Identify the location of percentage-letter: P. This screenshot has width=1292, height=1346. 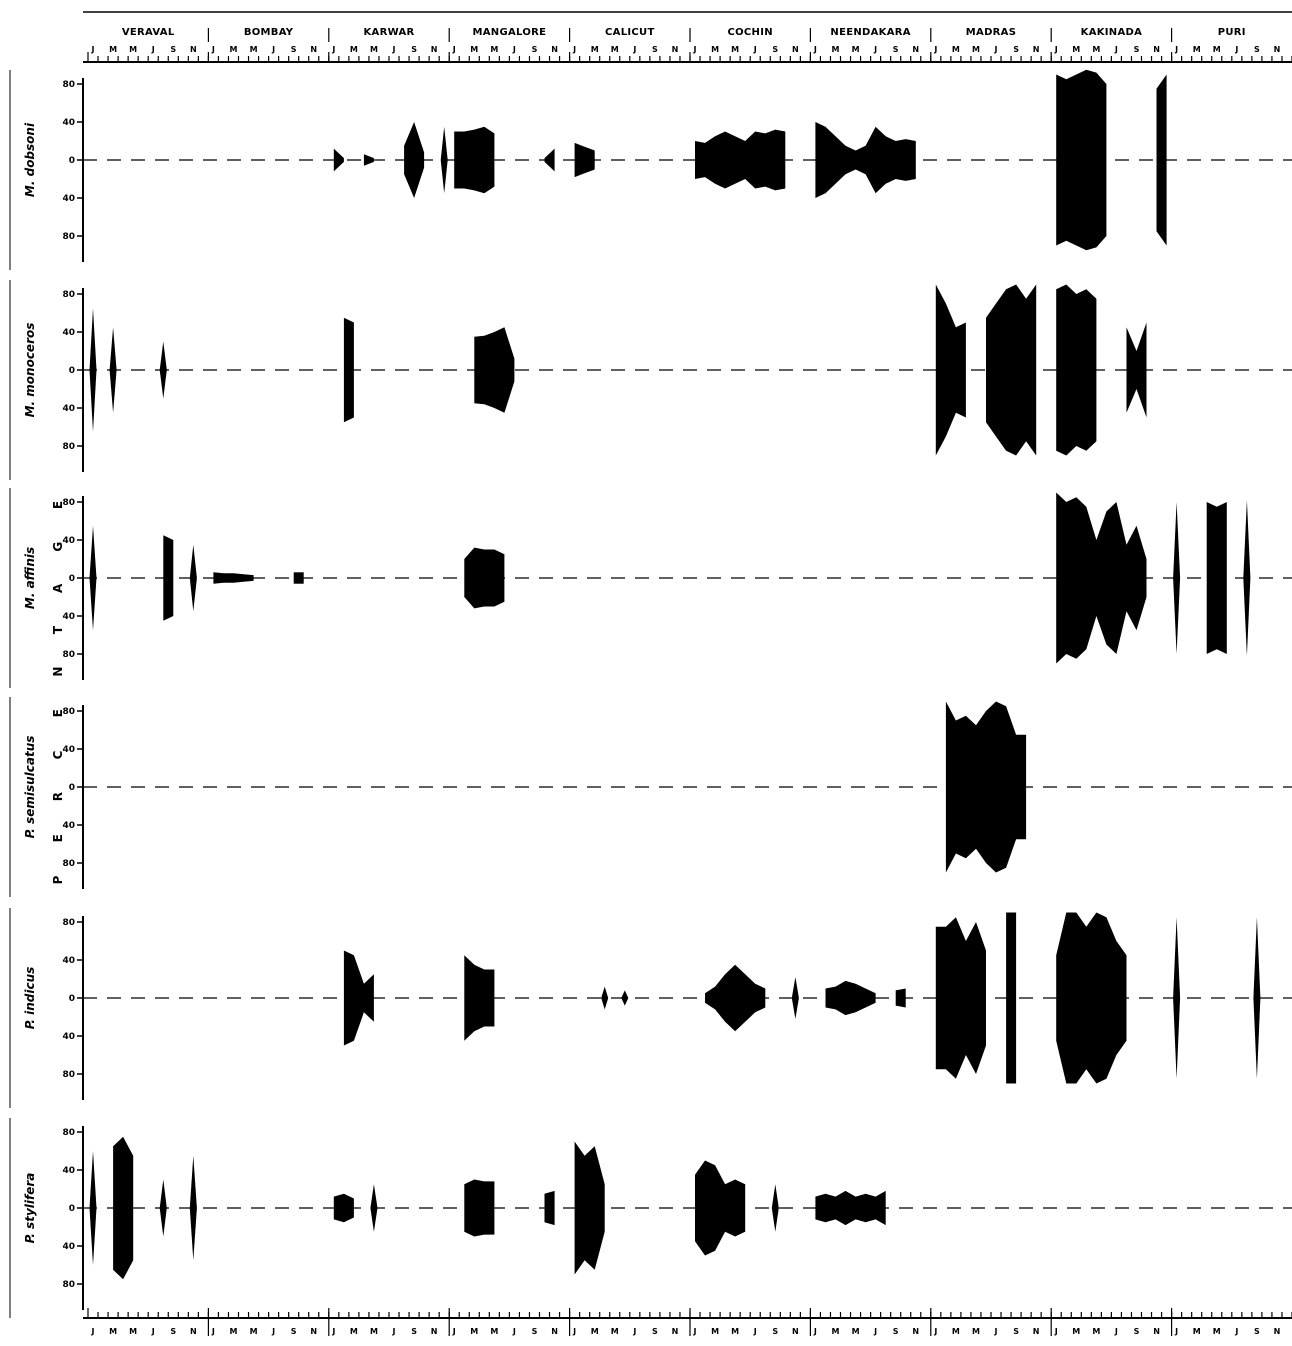
(58, 879).